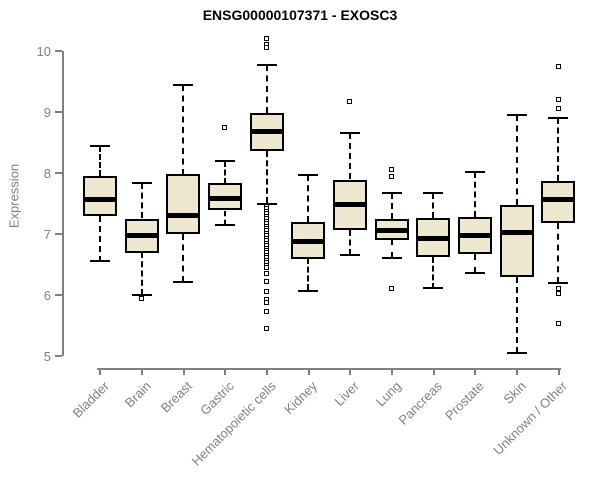 This screenshot has height=500, width=600. I want to click on box-unknown-other, so click(558, 202).